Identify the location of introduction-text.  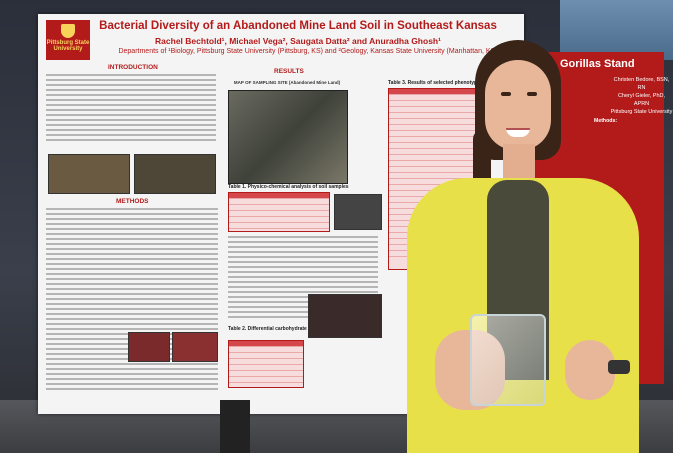
(131, 109).